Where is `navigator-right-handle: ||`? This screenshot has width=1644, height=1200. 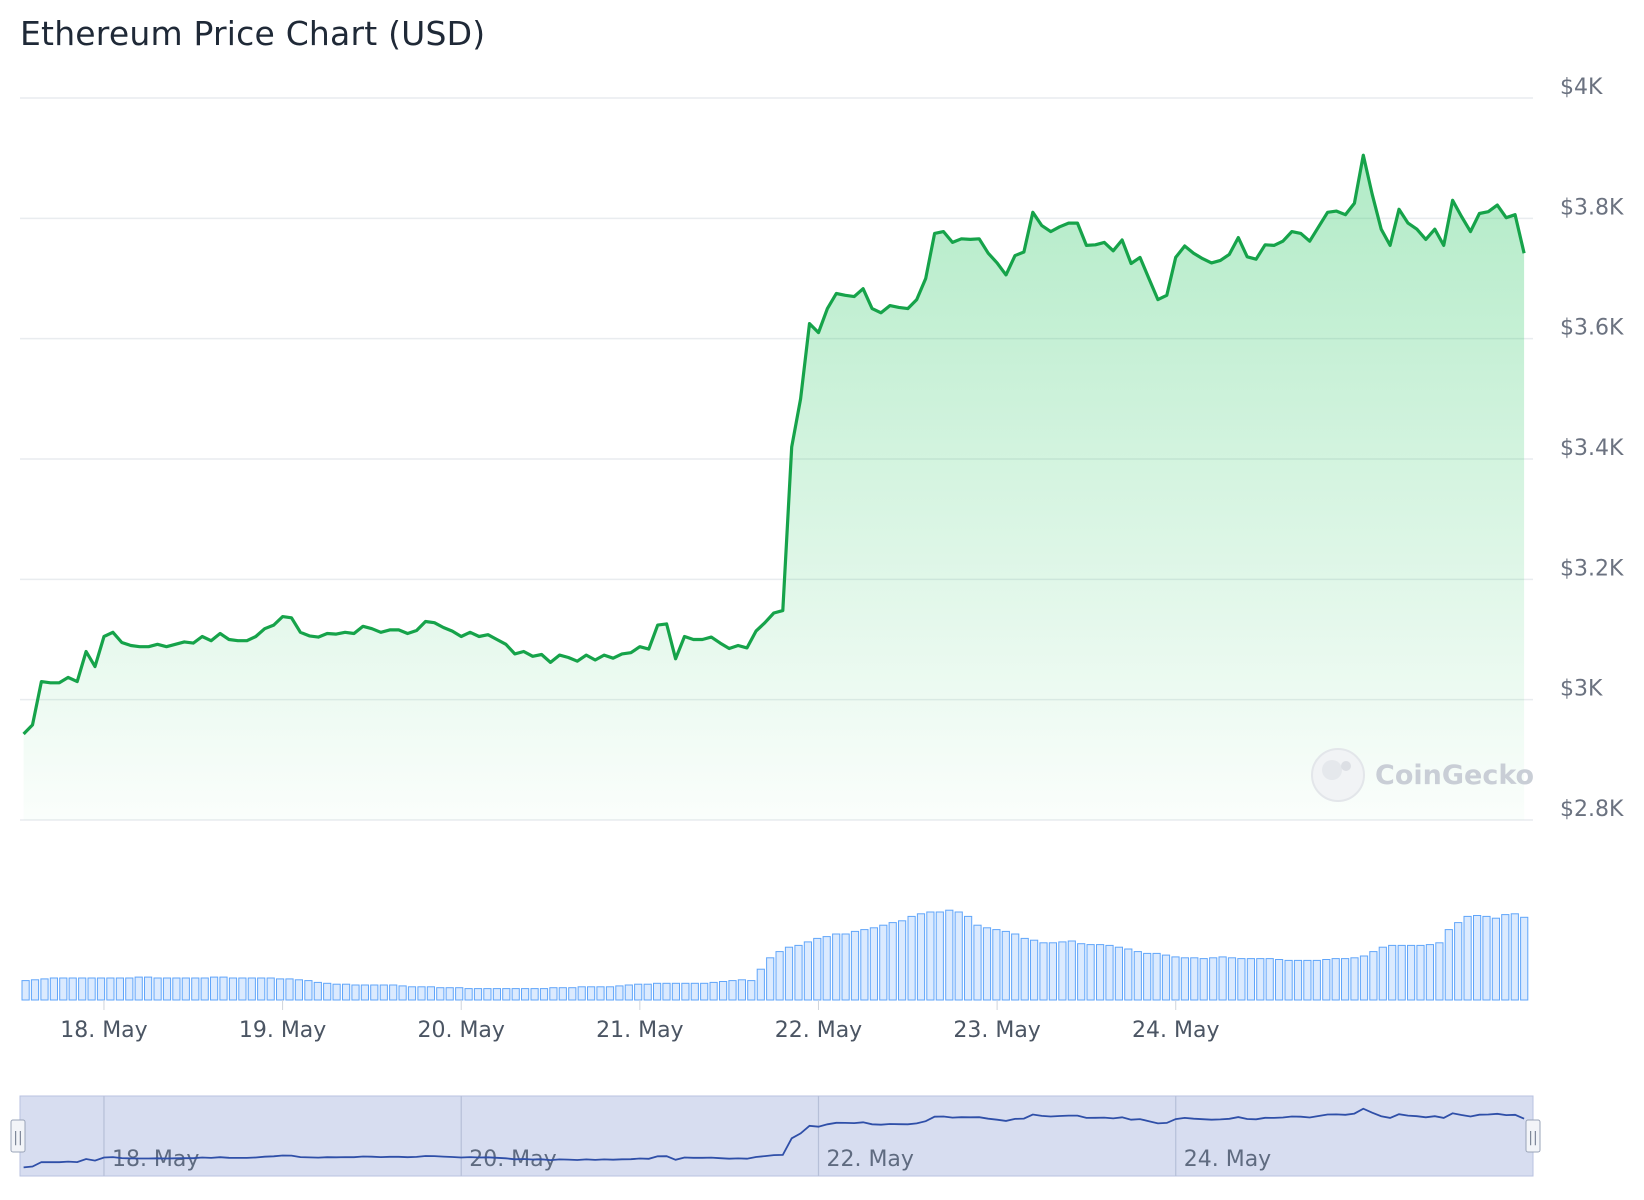
navigator-right-handle: || is located at coordinates (1533, 1136).